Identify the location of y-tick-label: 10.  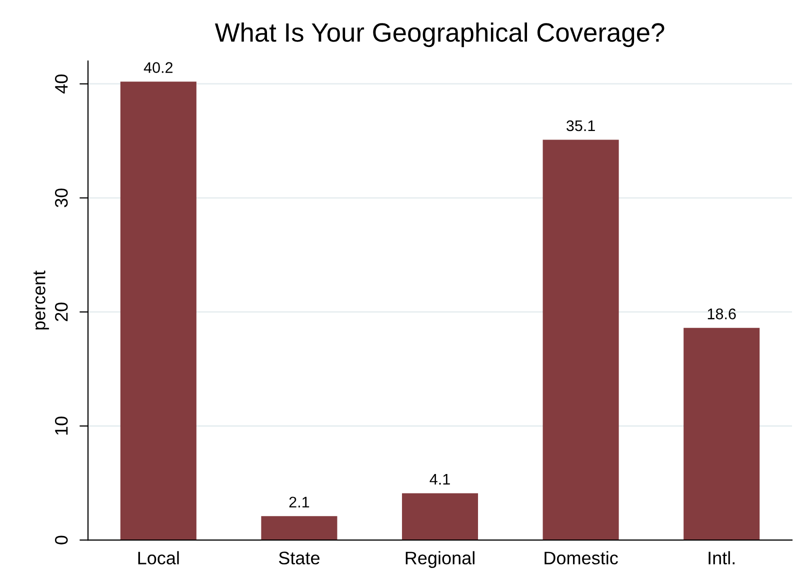
(61, 425).